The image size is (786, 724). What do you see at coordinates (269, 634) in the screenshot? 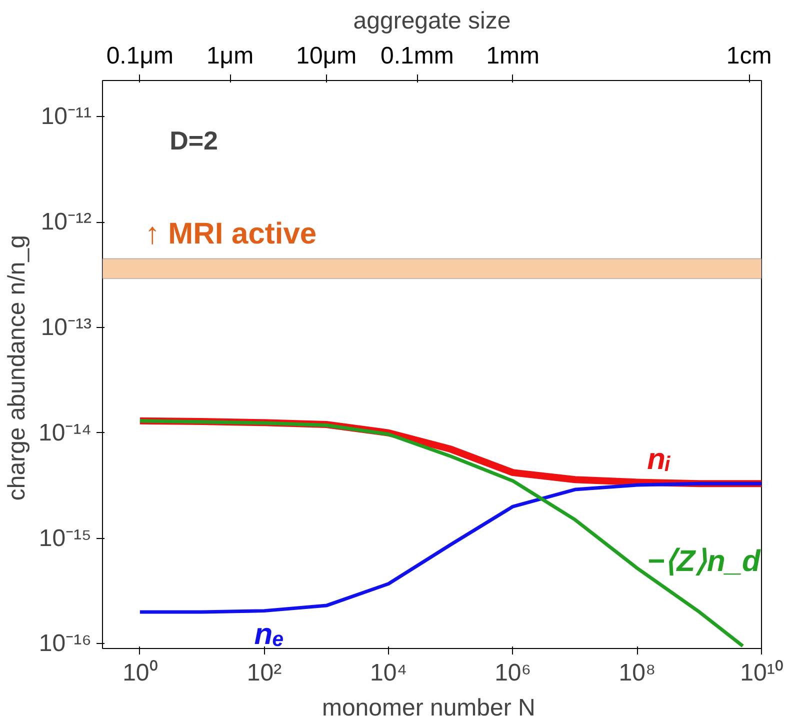
I see `series-label: nₑ` at bounding box center [269, 634].